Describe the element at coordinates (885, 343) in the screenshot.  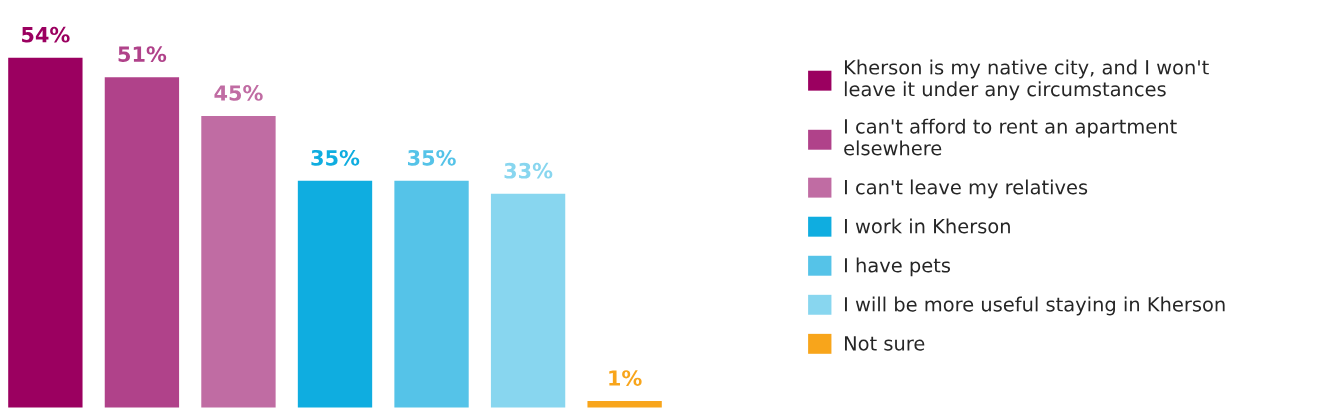
I see `legend-label: Not sure` at that location.